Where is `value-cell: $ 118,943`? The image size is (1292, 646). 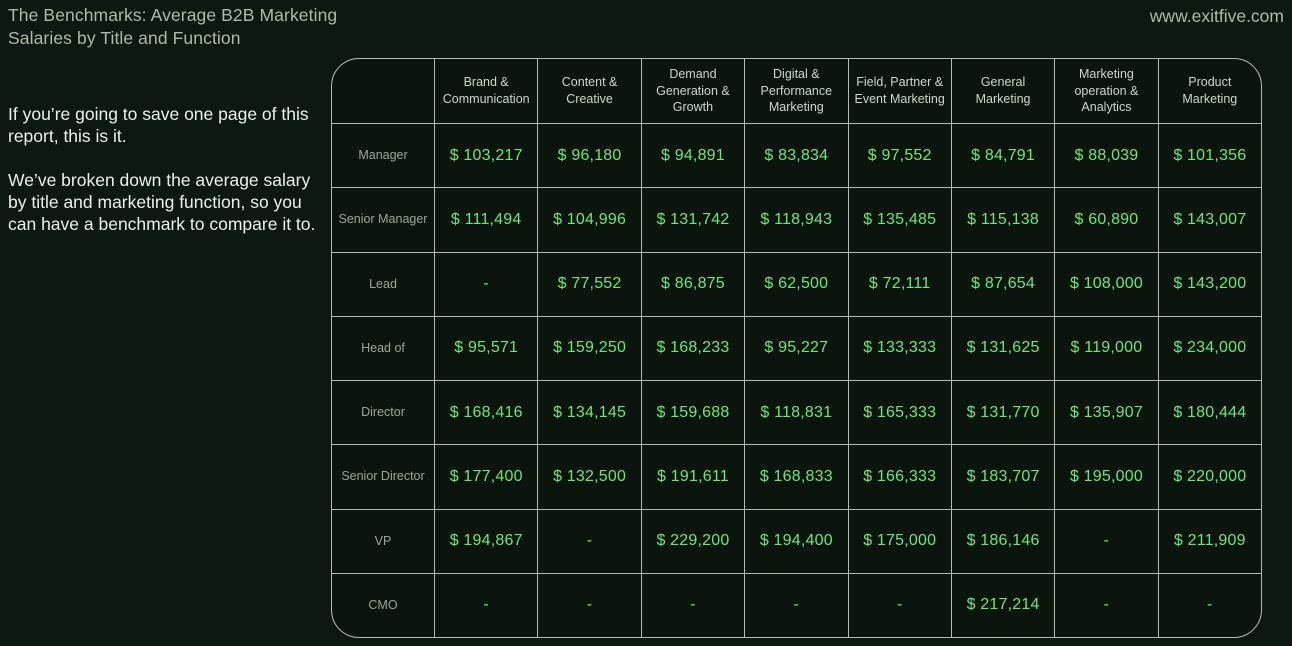 value-cell: $ 118,943 is located at coordinates (796, 220).